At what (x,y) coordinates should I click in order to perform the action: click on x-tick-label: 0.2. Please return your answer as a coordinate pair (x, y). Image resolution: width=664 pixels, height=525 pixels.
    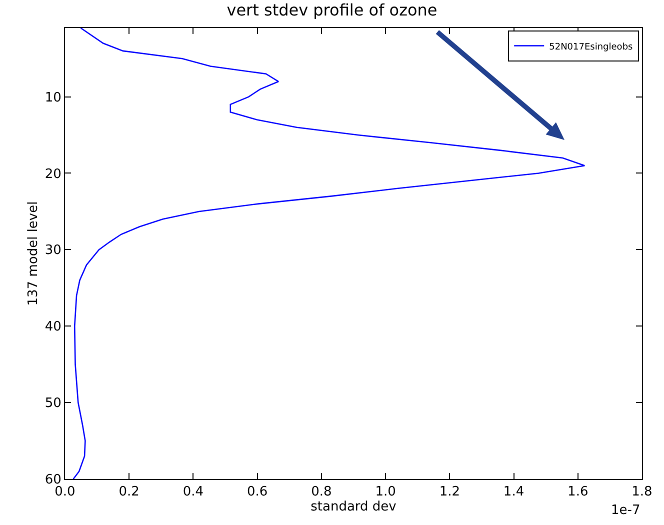
    Looking at the image, I should click on (129, 492).